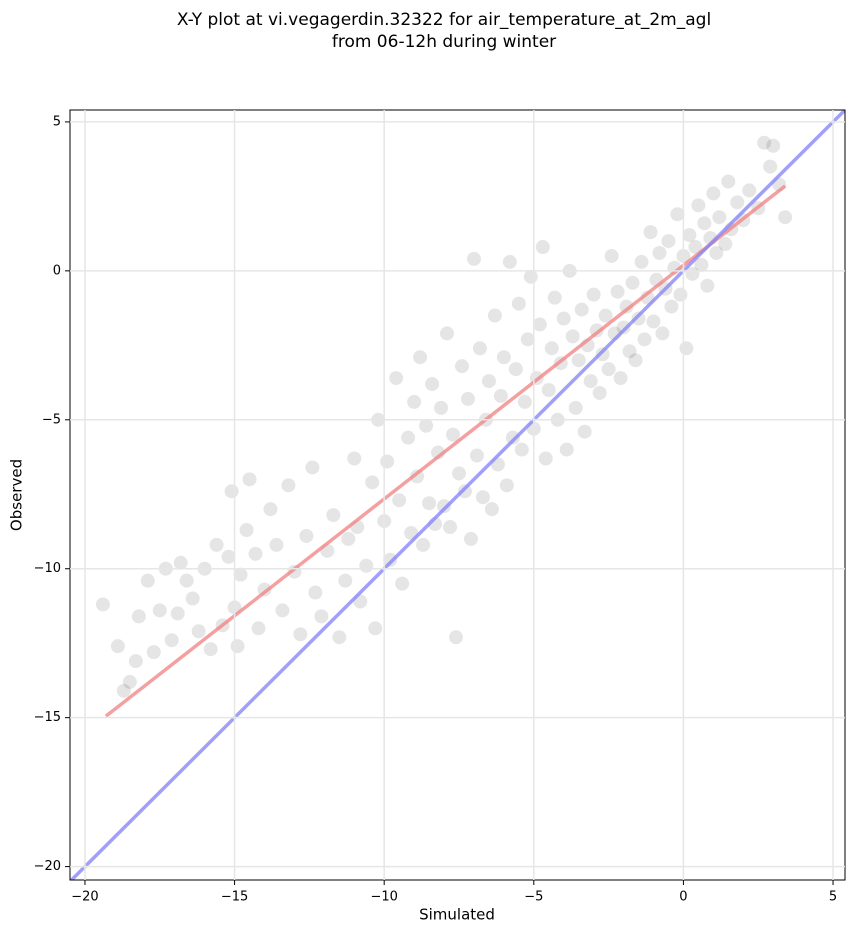  What do you see at coordinates (47, 717) in the screenshot?
I see `y-tick-label: −15` at bounding box center [47, 717].